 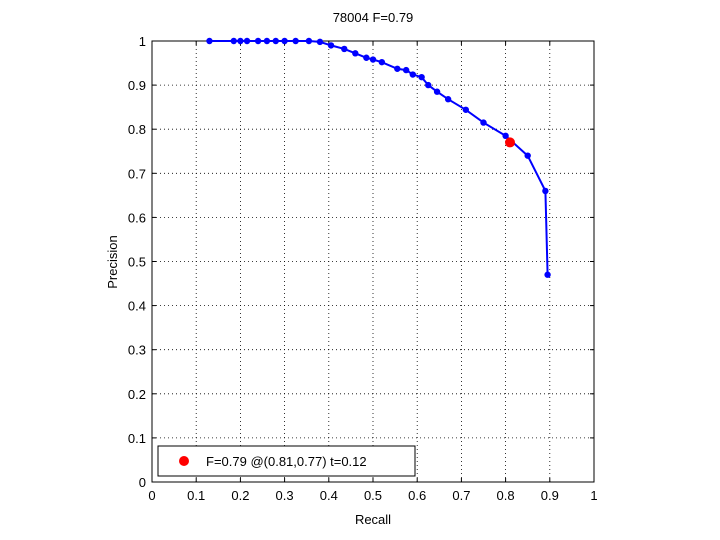 I want to click on x-tick-label: 0.5, so click(x=373, y=495).